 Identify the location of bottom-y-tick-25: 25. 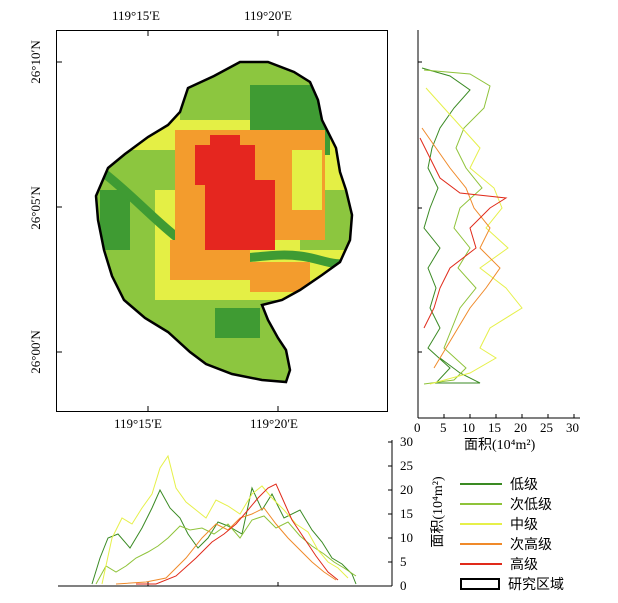
(406, 465).